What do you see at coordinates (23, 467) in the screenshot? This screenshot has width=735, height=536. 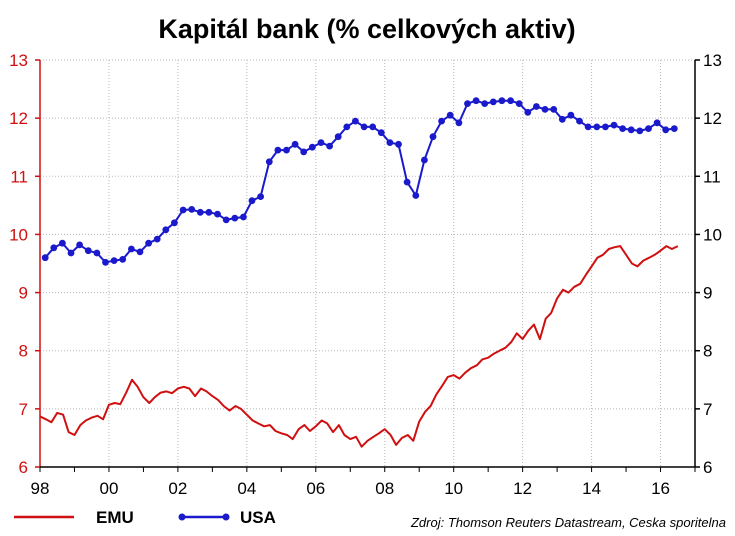 I see `y-tick-label-left: 6` at bounding box center [23, 467].